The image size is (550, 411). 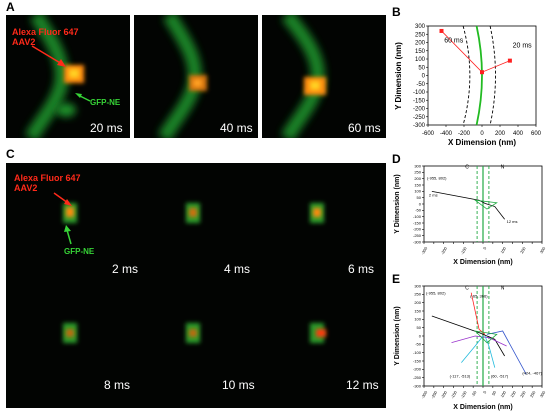 I want to click on panel-e-y-tick-label-4: 100, so click(x=417, y=319).